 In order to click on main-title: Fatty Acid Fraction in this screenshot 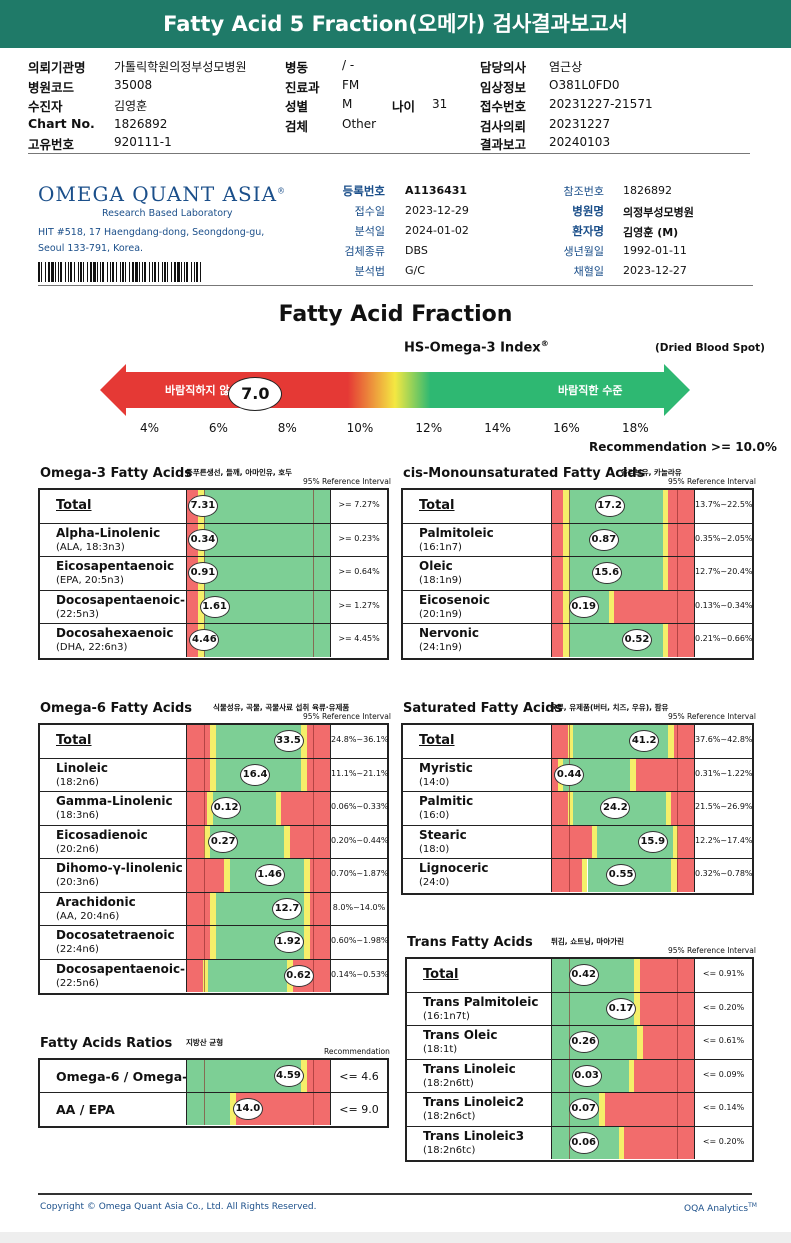, I will do `click(395, 314)`.